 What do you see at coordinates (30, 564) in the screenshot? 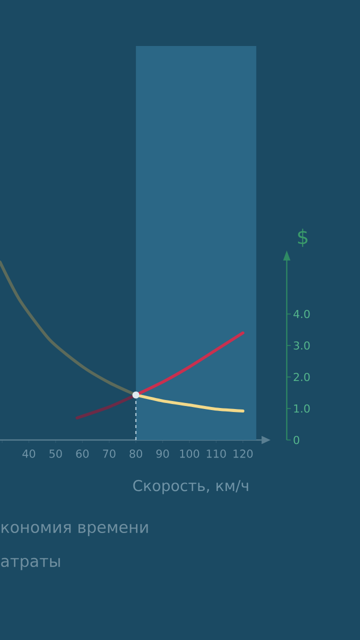
I see `text: атраты` at bounding box center [30, 564].